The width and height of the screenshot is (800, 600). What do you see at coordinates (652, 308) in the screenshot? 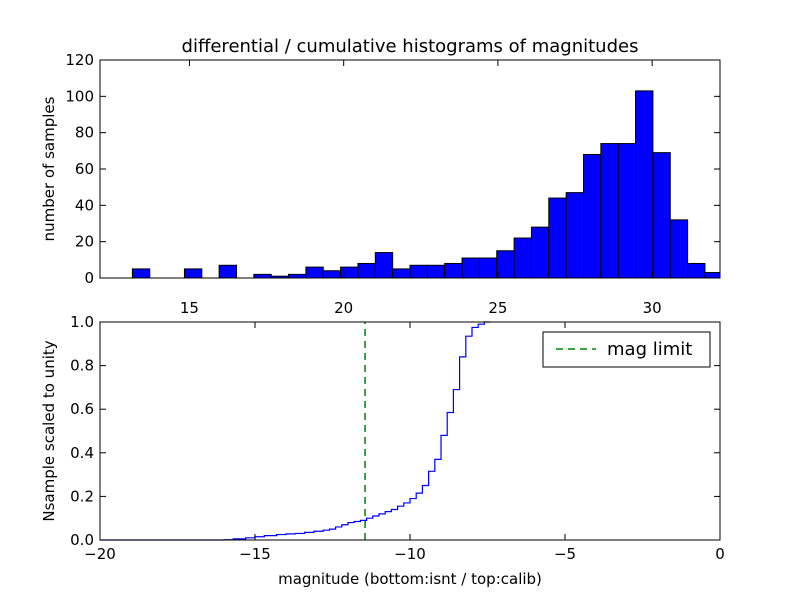
I see `top-x-tick-label: 30` at bounding box center [652, 308].